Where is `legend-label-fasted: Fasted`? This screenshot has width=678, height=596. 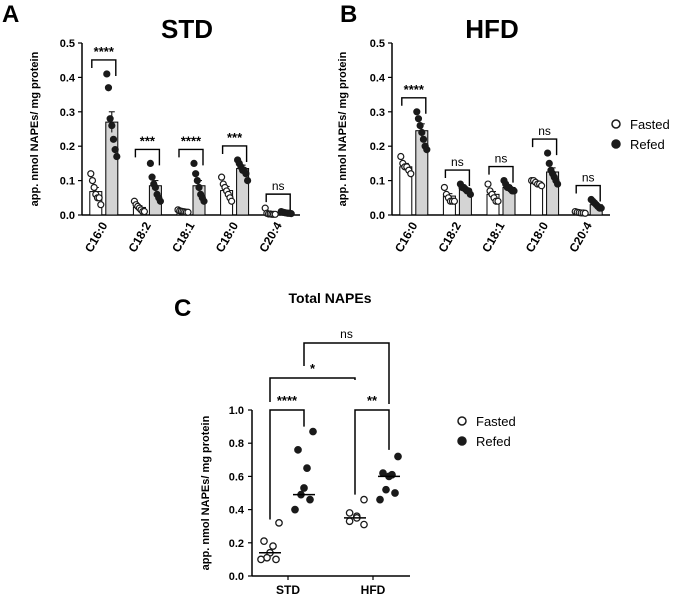
legend-label-fasted: Fasted is located at coordinates (496, 421).